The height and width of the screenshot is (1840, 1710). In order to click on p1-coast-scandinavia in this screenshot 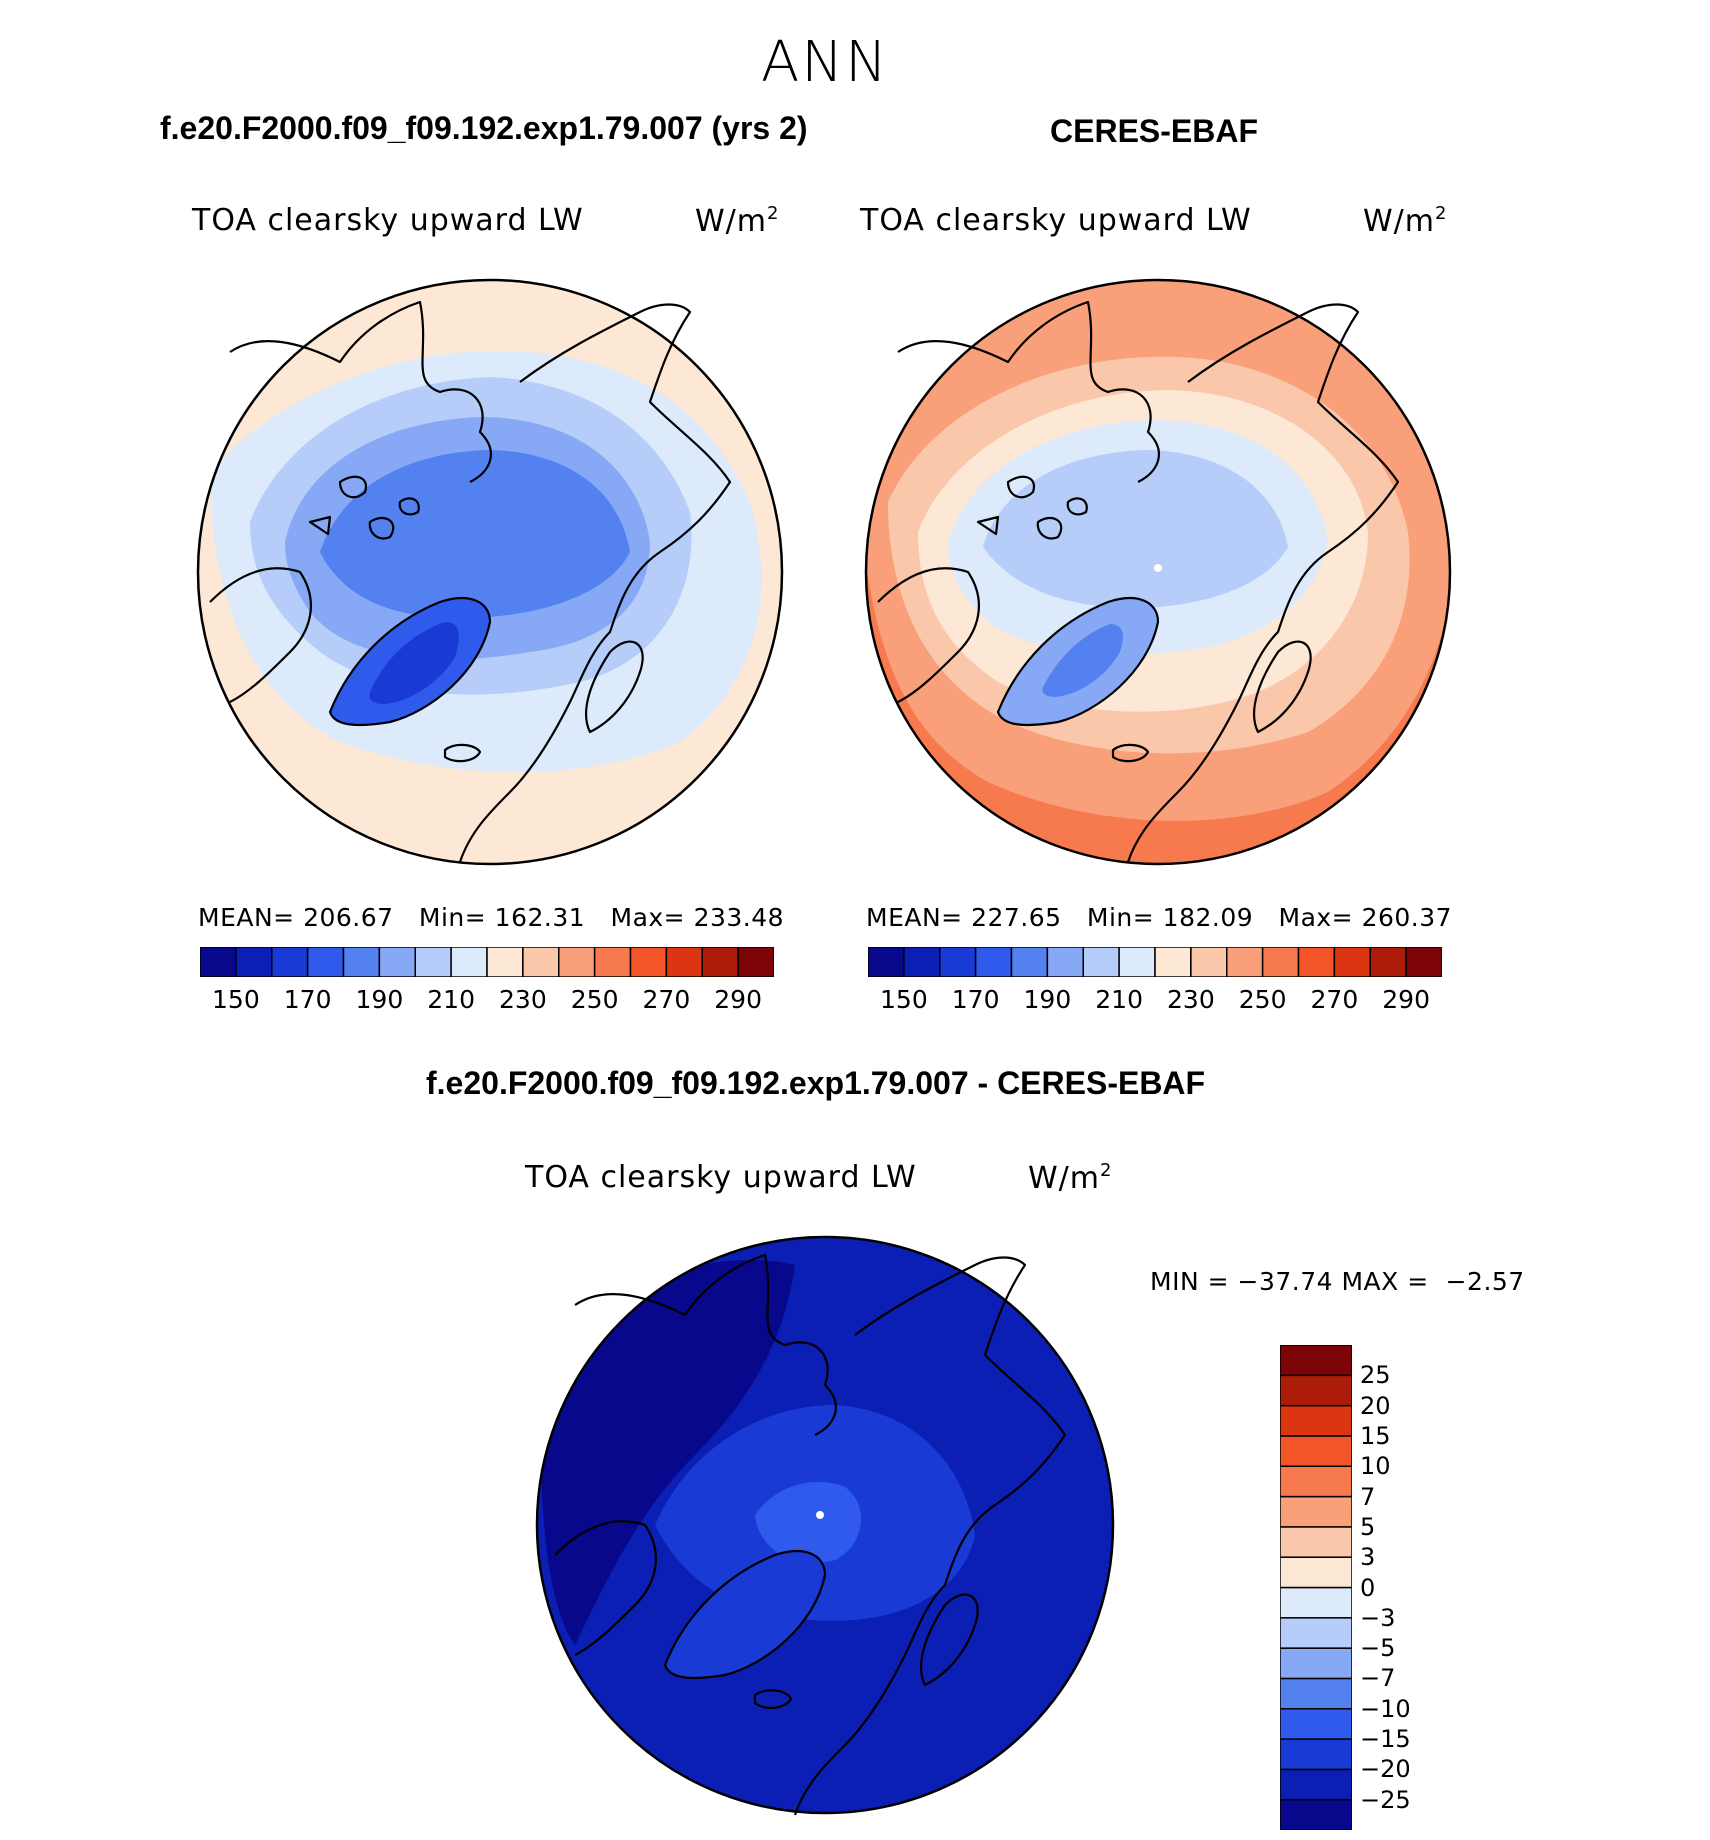, I will do `click(614, 687)`.